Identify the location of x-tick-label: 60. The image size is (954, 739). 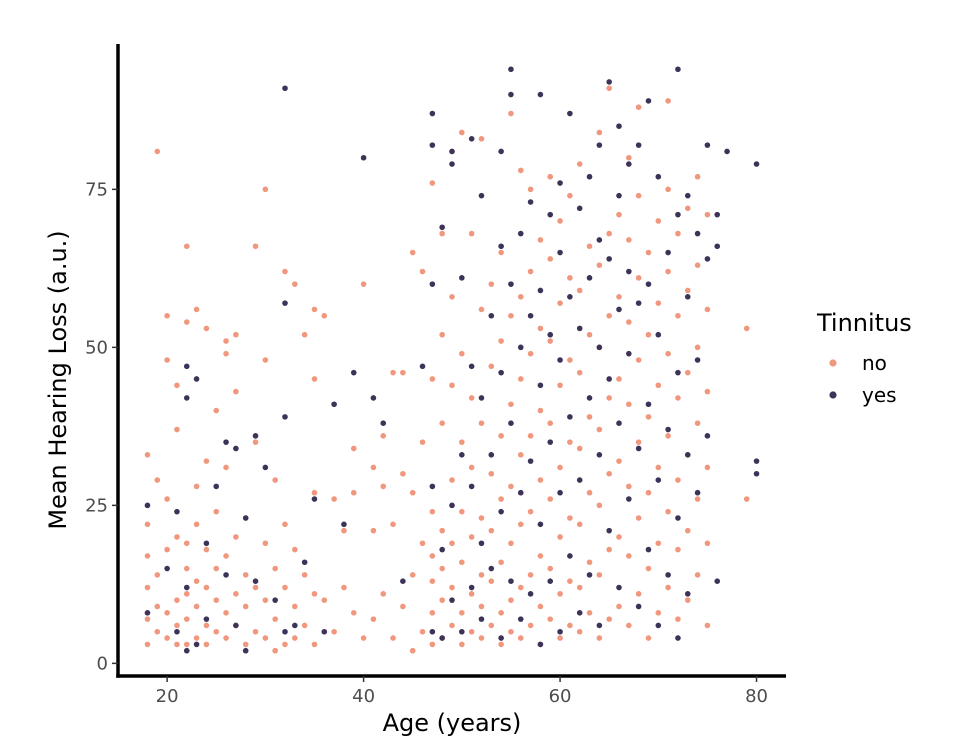
(560, 696).